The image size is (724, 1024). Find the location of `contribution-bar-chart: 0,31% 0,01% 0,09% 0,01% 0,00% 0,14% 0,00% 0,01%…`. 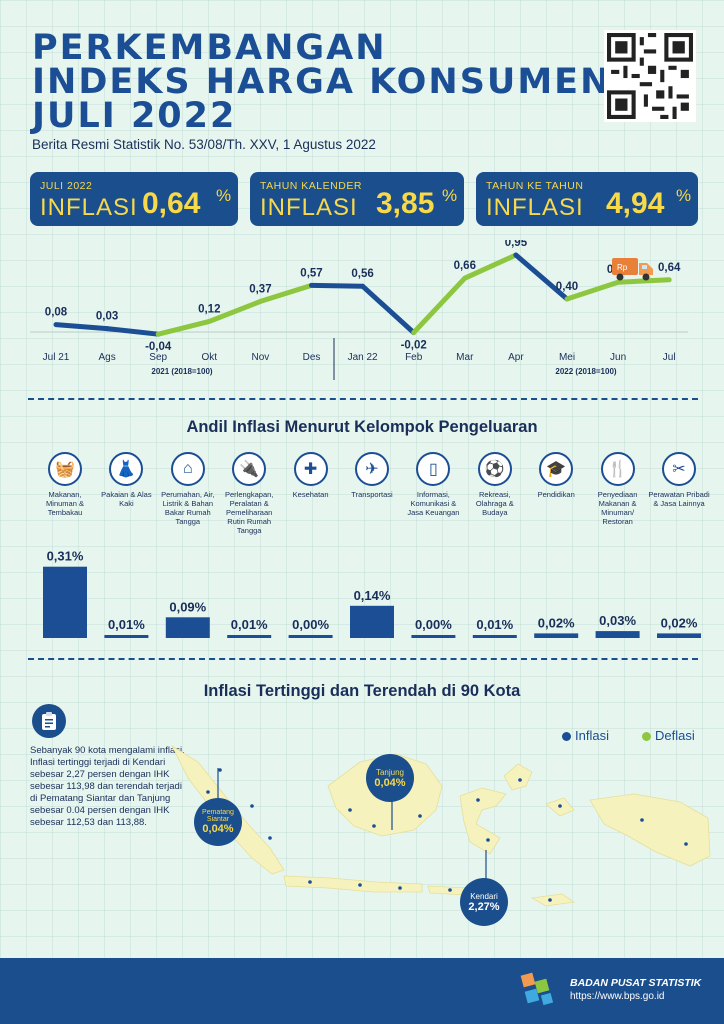

contribution-bar-chart: 0,31% 0,01% 0,09% 0,01% 0,00% 0,14% 0,00% 0,01%… is located at coordinates (372, 593).